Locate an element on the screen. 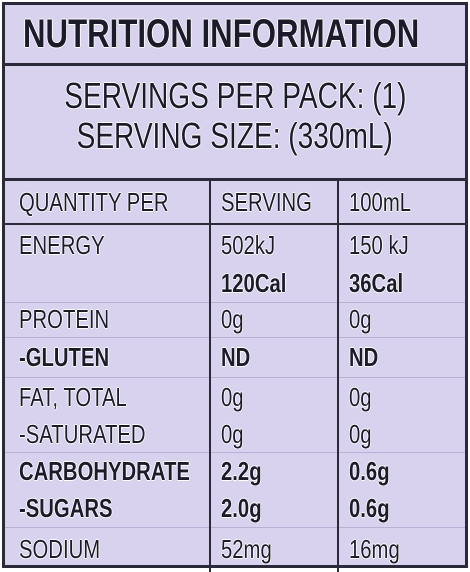 The image size is (470, 572). table-row: -GLUTEN ND ND is located at coordinates (235, 356).